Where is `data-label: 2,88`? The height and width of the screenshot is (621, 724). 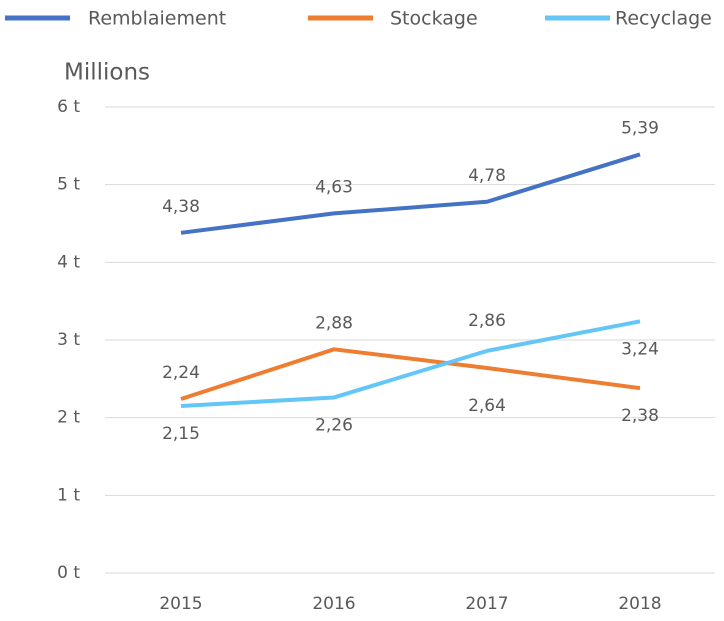
data-label: 2,88 is located at coordinates (334, 323).